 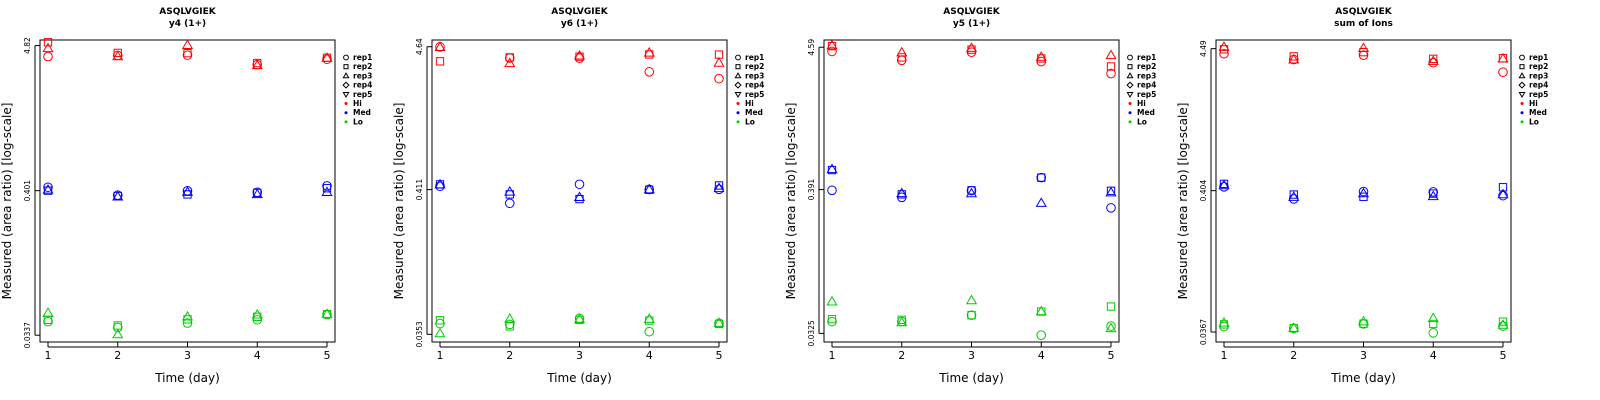 I want to click on chart-subtitle: sum of Ions, so click(x=1363, y=24).